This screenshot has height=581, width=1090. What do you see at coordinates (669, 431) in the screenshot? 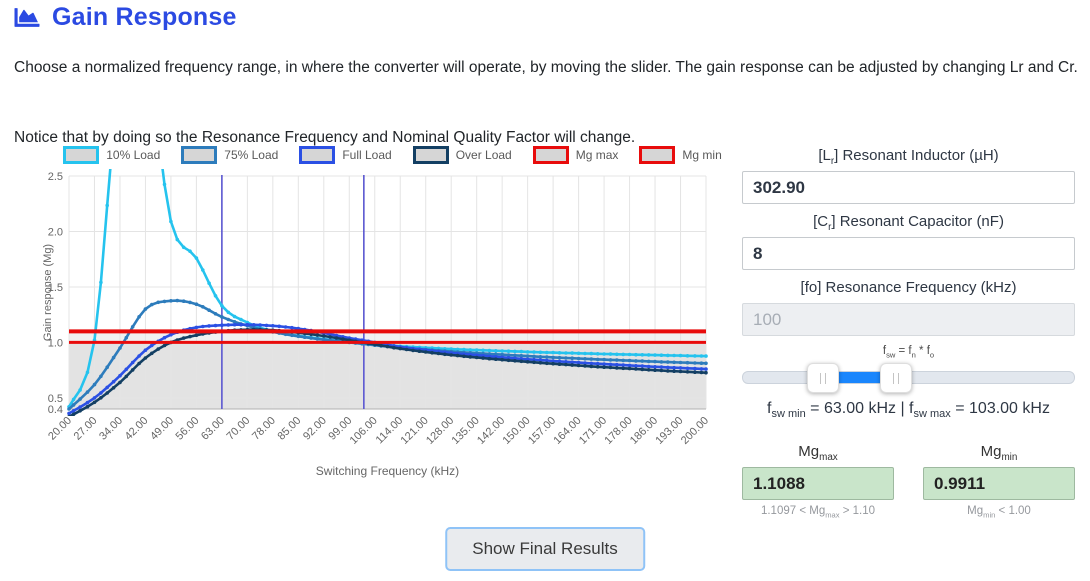
I see `svg-text: 193.00` at bounding box center [669, 431].